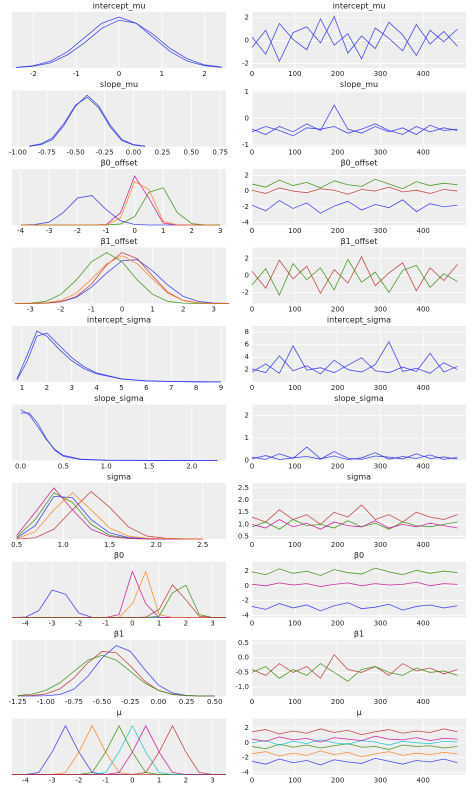  What do you see at coordinates (359, 398) in the screenshot?
I see `panel-title: slope_sigma` at bounding box center [359, 398].